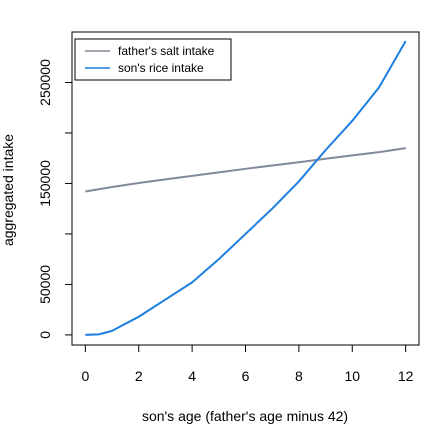  Describe the element at coordinates (139, 376) in the screenshot. I see `x-tick-label: 2` at that location.